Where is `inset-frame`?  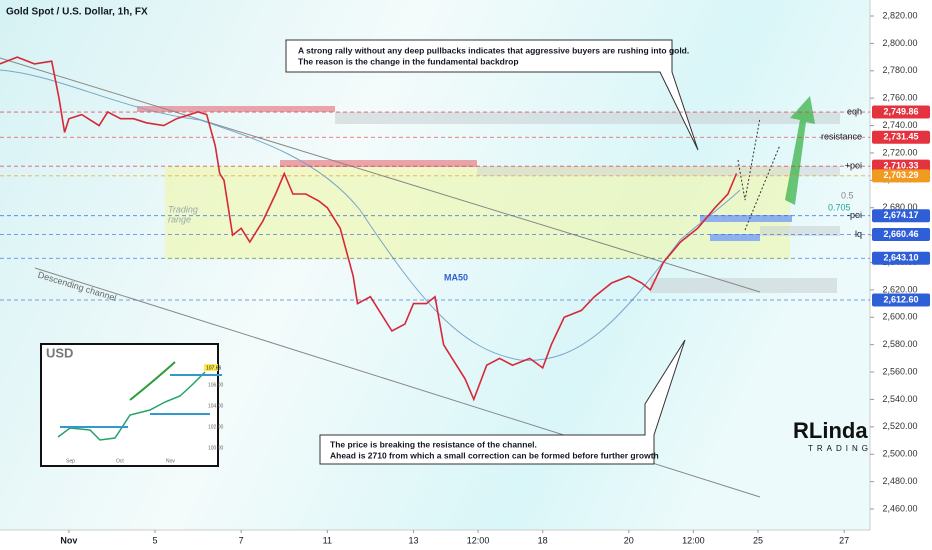
inset-frame is located at coordinates (129, 405).